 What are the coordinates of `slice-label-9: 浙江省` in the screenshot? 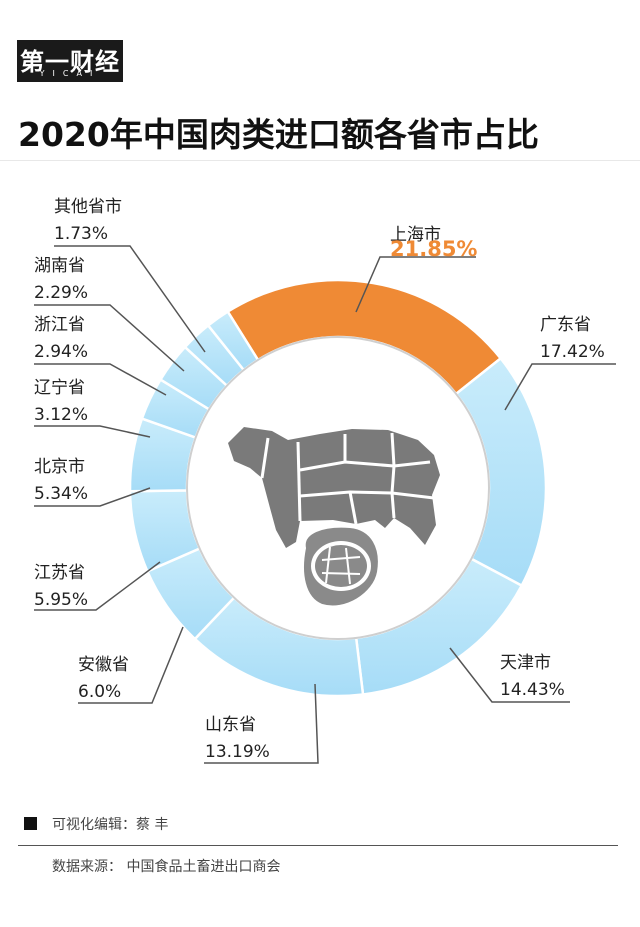 It's located at (59, 325).